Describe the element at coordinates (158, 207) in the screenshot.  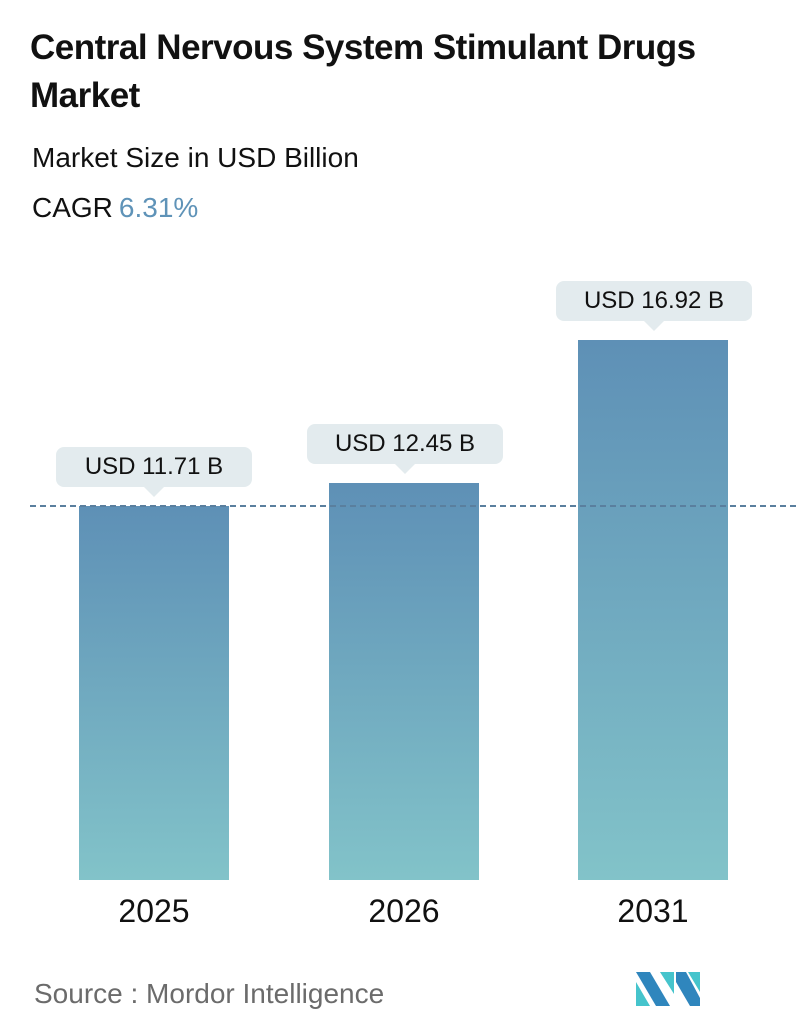
I see `cagr-value: 6.31%` at that location.